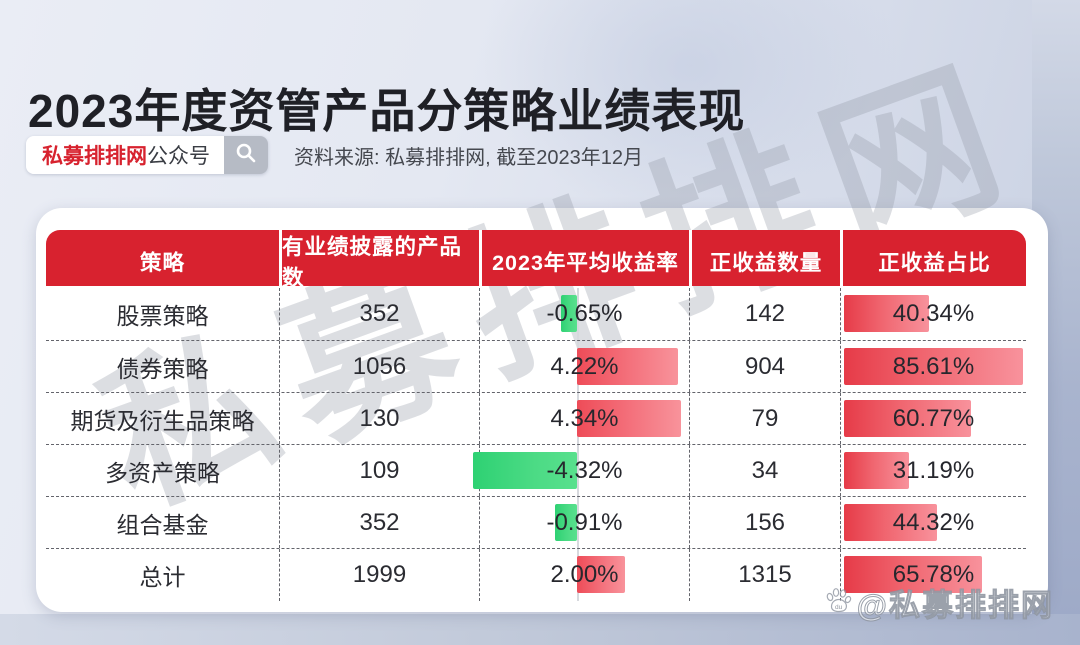  I want to click on positive-ratio-value: 85.61%, so click(933, 366).